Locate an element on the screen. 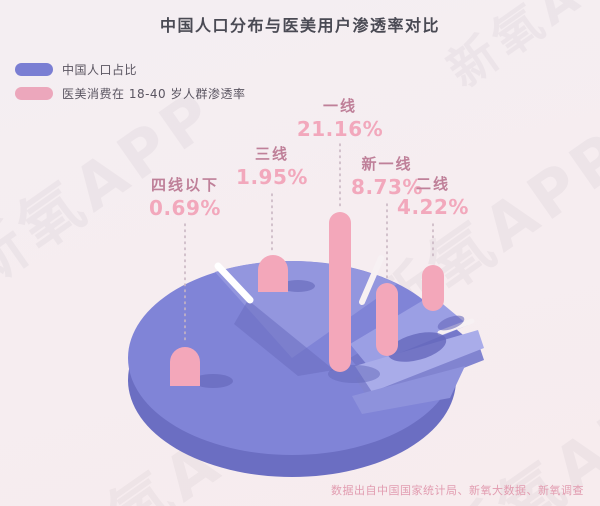 The image size is (600, 506). annotation-tier1: 一线 21.16% is located at coordinates (340, 118).